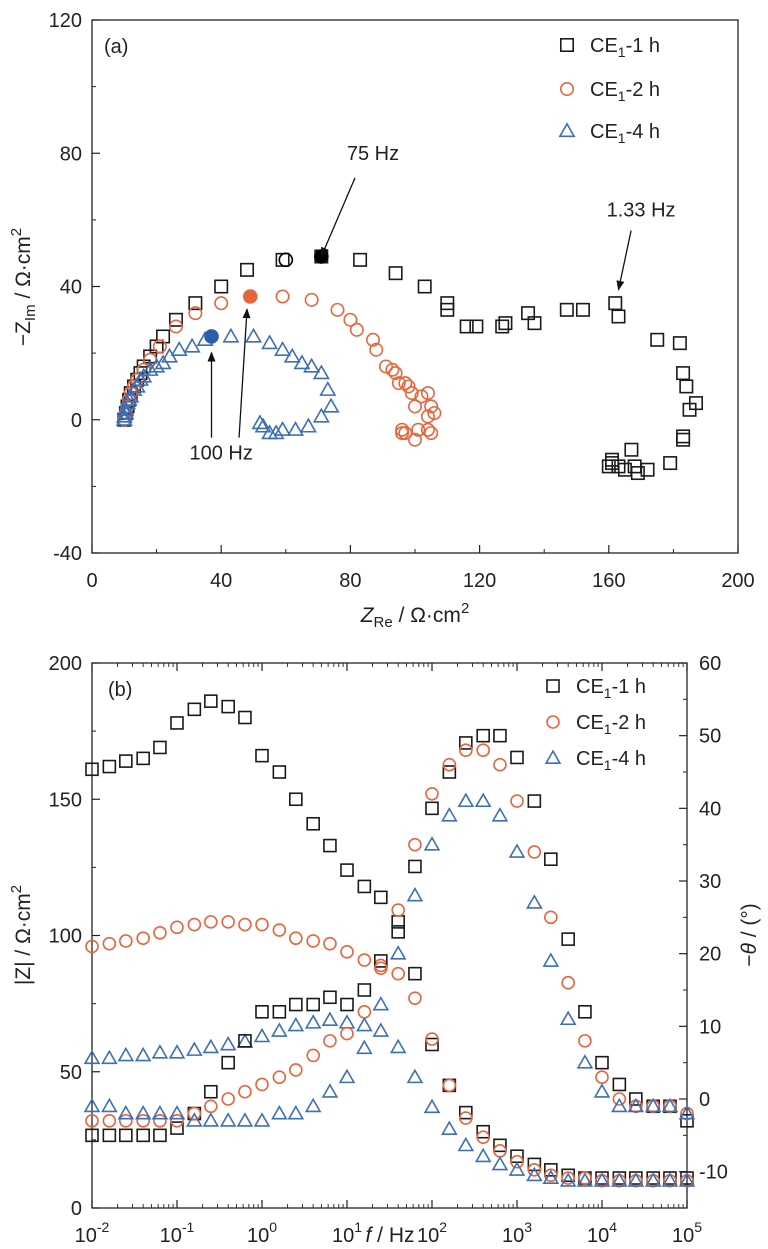  What do you see at coordinates (76, 1209) in the screenshot?
I see `y-left-tick-label-b: 0` at bounding box center [76, 1209].